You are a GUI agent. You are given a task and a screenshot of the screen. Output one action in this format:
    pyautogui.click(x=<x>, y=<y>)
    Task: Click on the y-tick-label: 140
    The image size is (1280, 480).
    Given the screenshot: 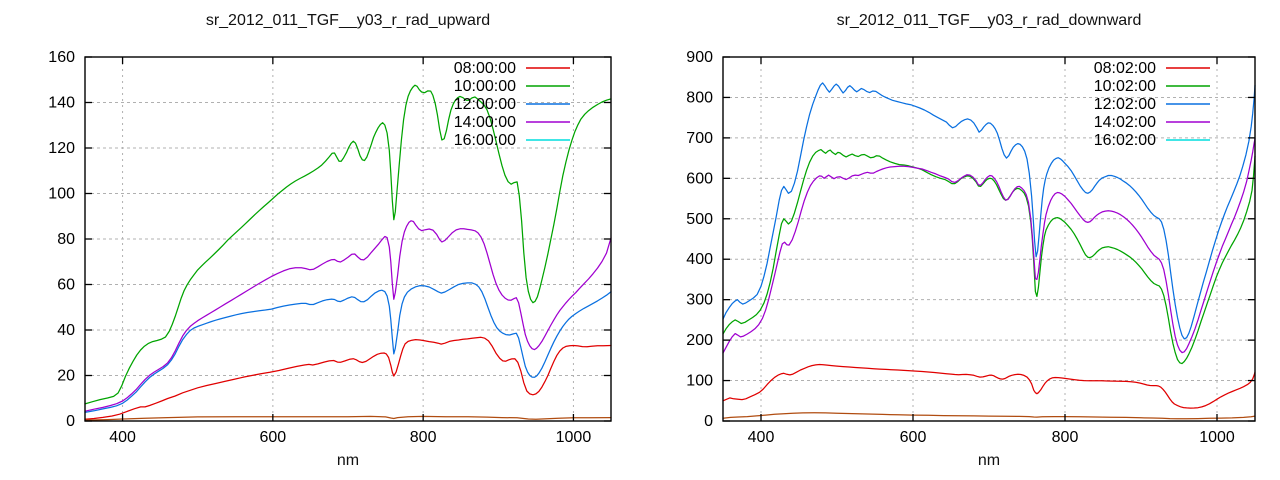 What is the action you would take?
    pyautogui.click(x=61, y=103)
    